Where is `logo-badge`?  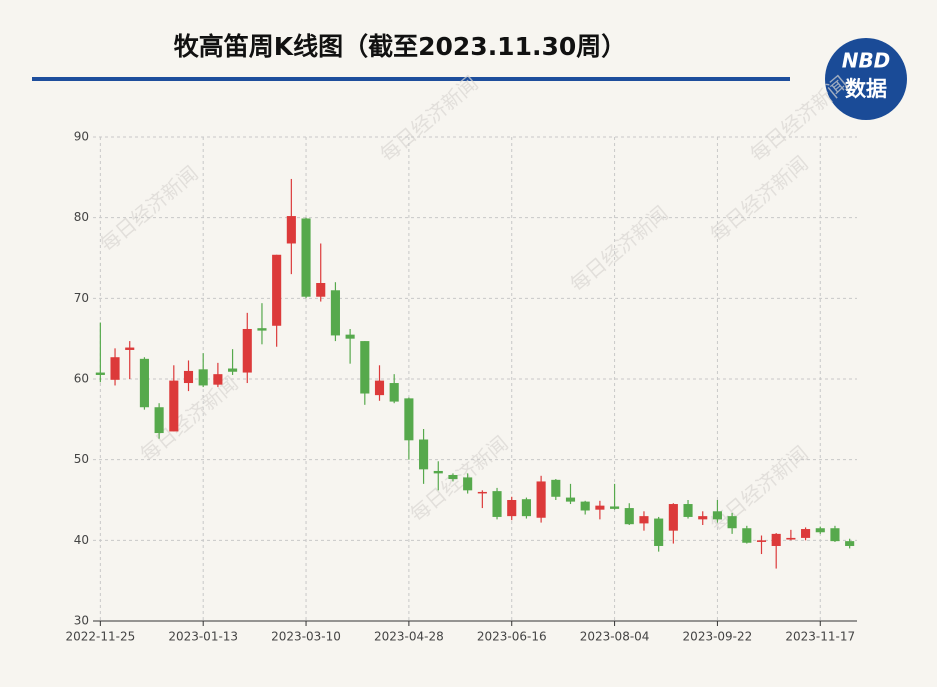
logo-badge is located at coordinates (866, 79).